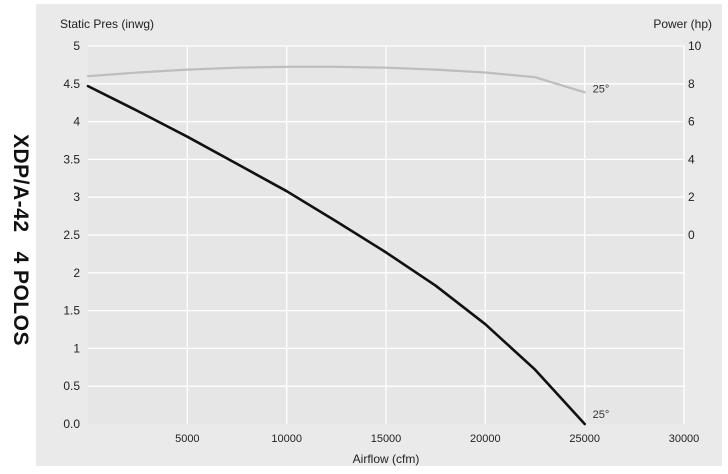  Describe the element at coordinates (485, 439) in the screenshot. I see `x-tick-label: 20000` at that location.